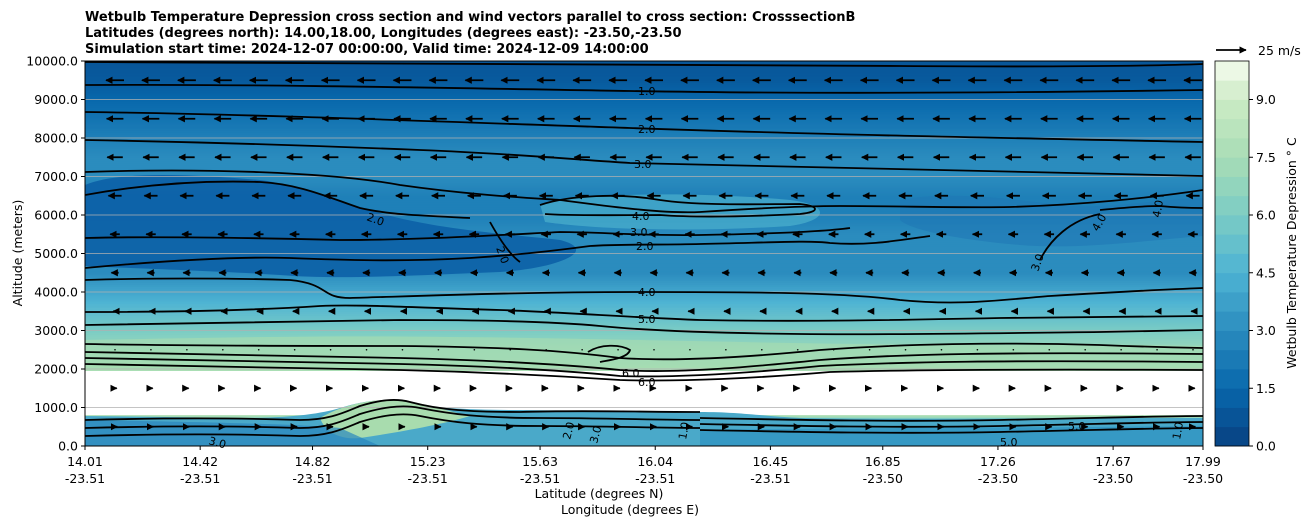 Image resolution: width=1312 pixels, height=526 pixels. Describe the element at coordinates (1266, 157) in the screenshot. I see `colorbar-tick-label: 7.5` at that location.